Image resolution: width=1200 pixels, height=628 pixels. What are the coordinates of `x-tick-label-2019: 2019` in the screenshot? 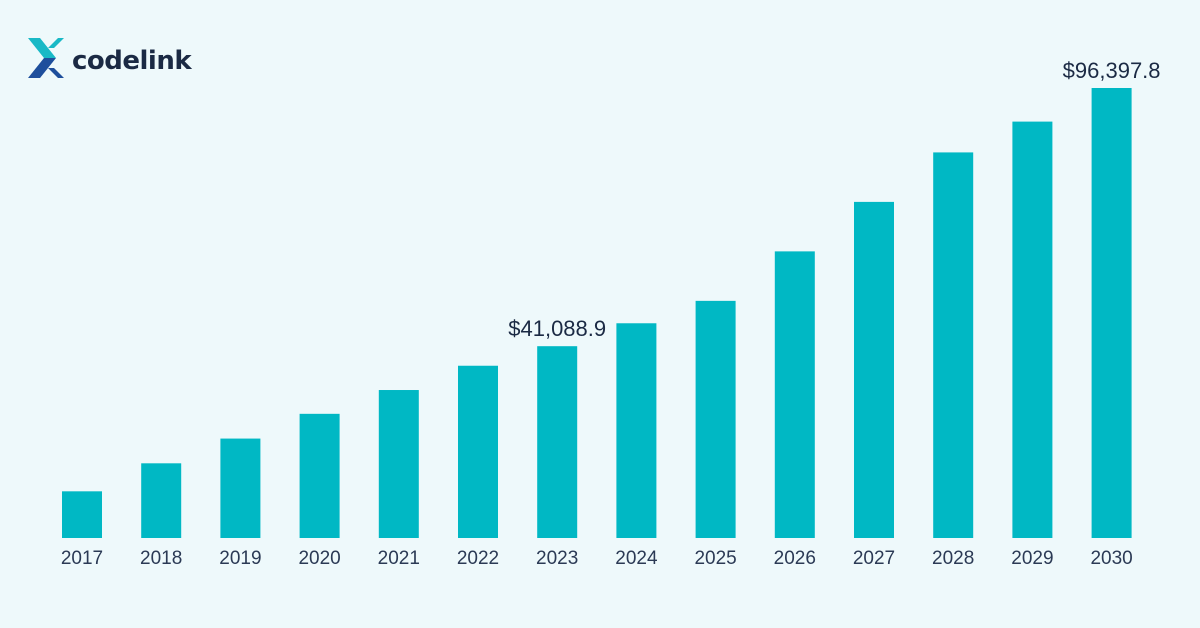 It's located at (240, 558).